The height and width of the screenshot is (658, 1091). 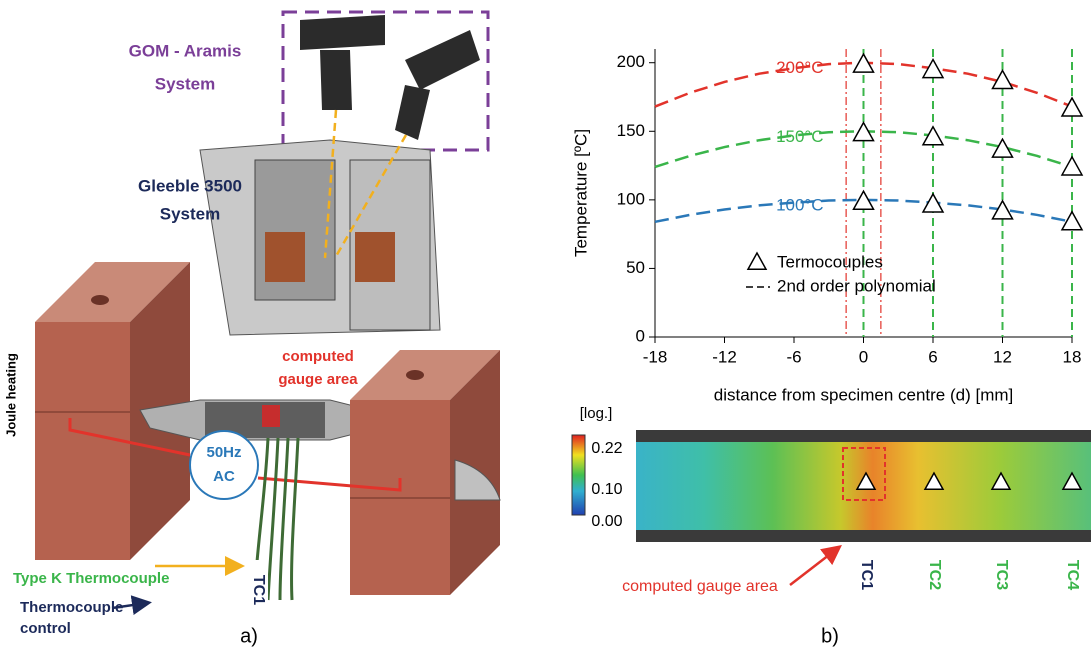 I want to click on legend-marker, so click(x=757, y=260).